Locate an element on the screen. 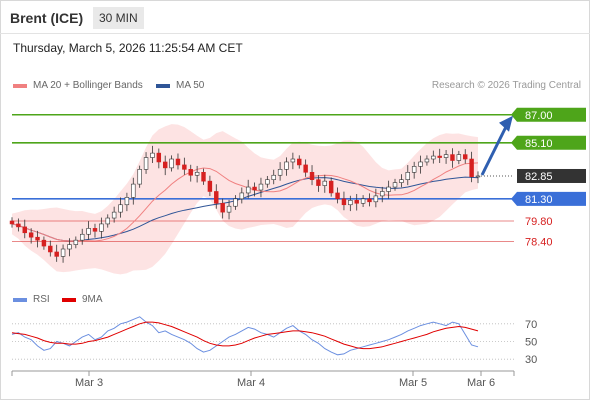 Image resolution: width=590 pixels, height=400 pixels. legend-rsi-ma: 9MA is located at coordinates (82, 299).